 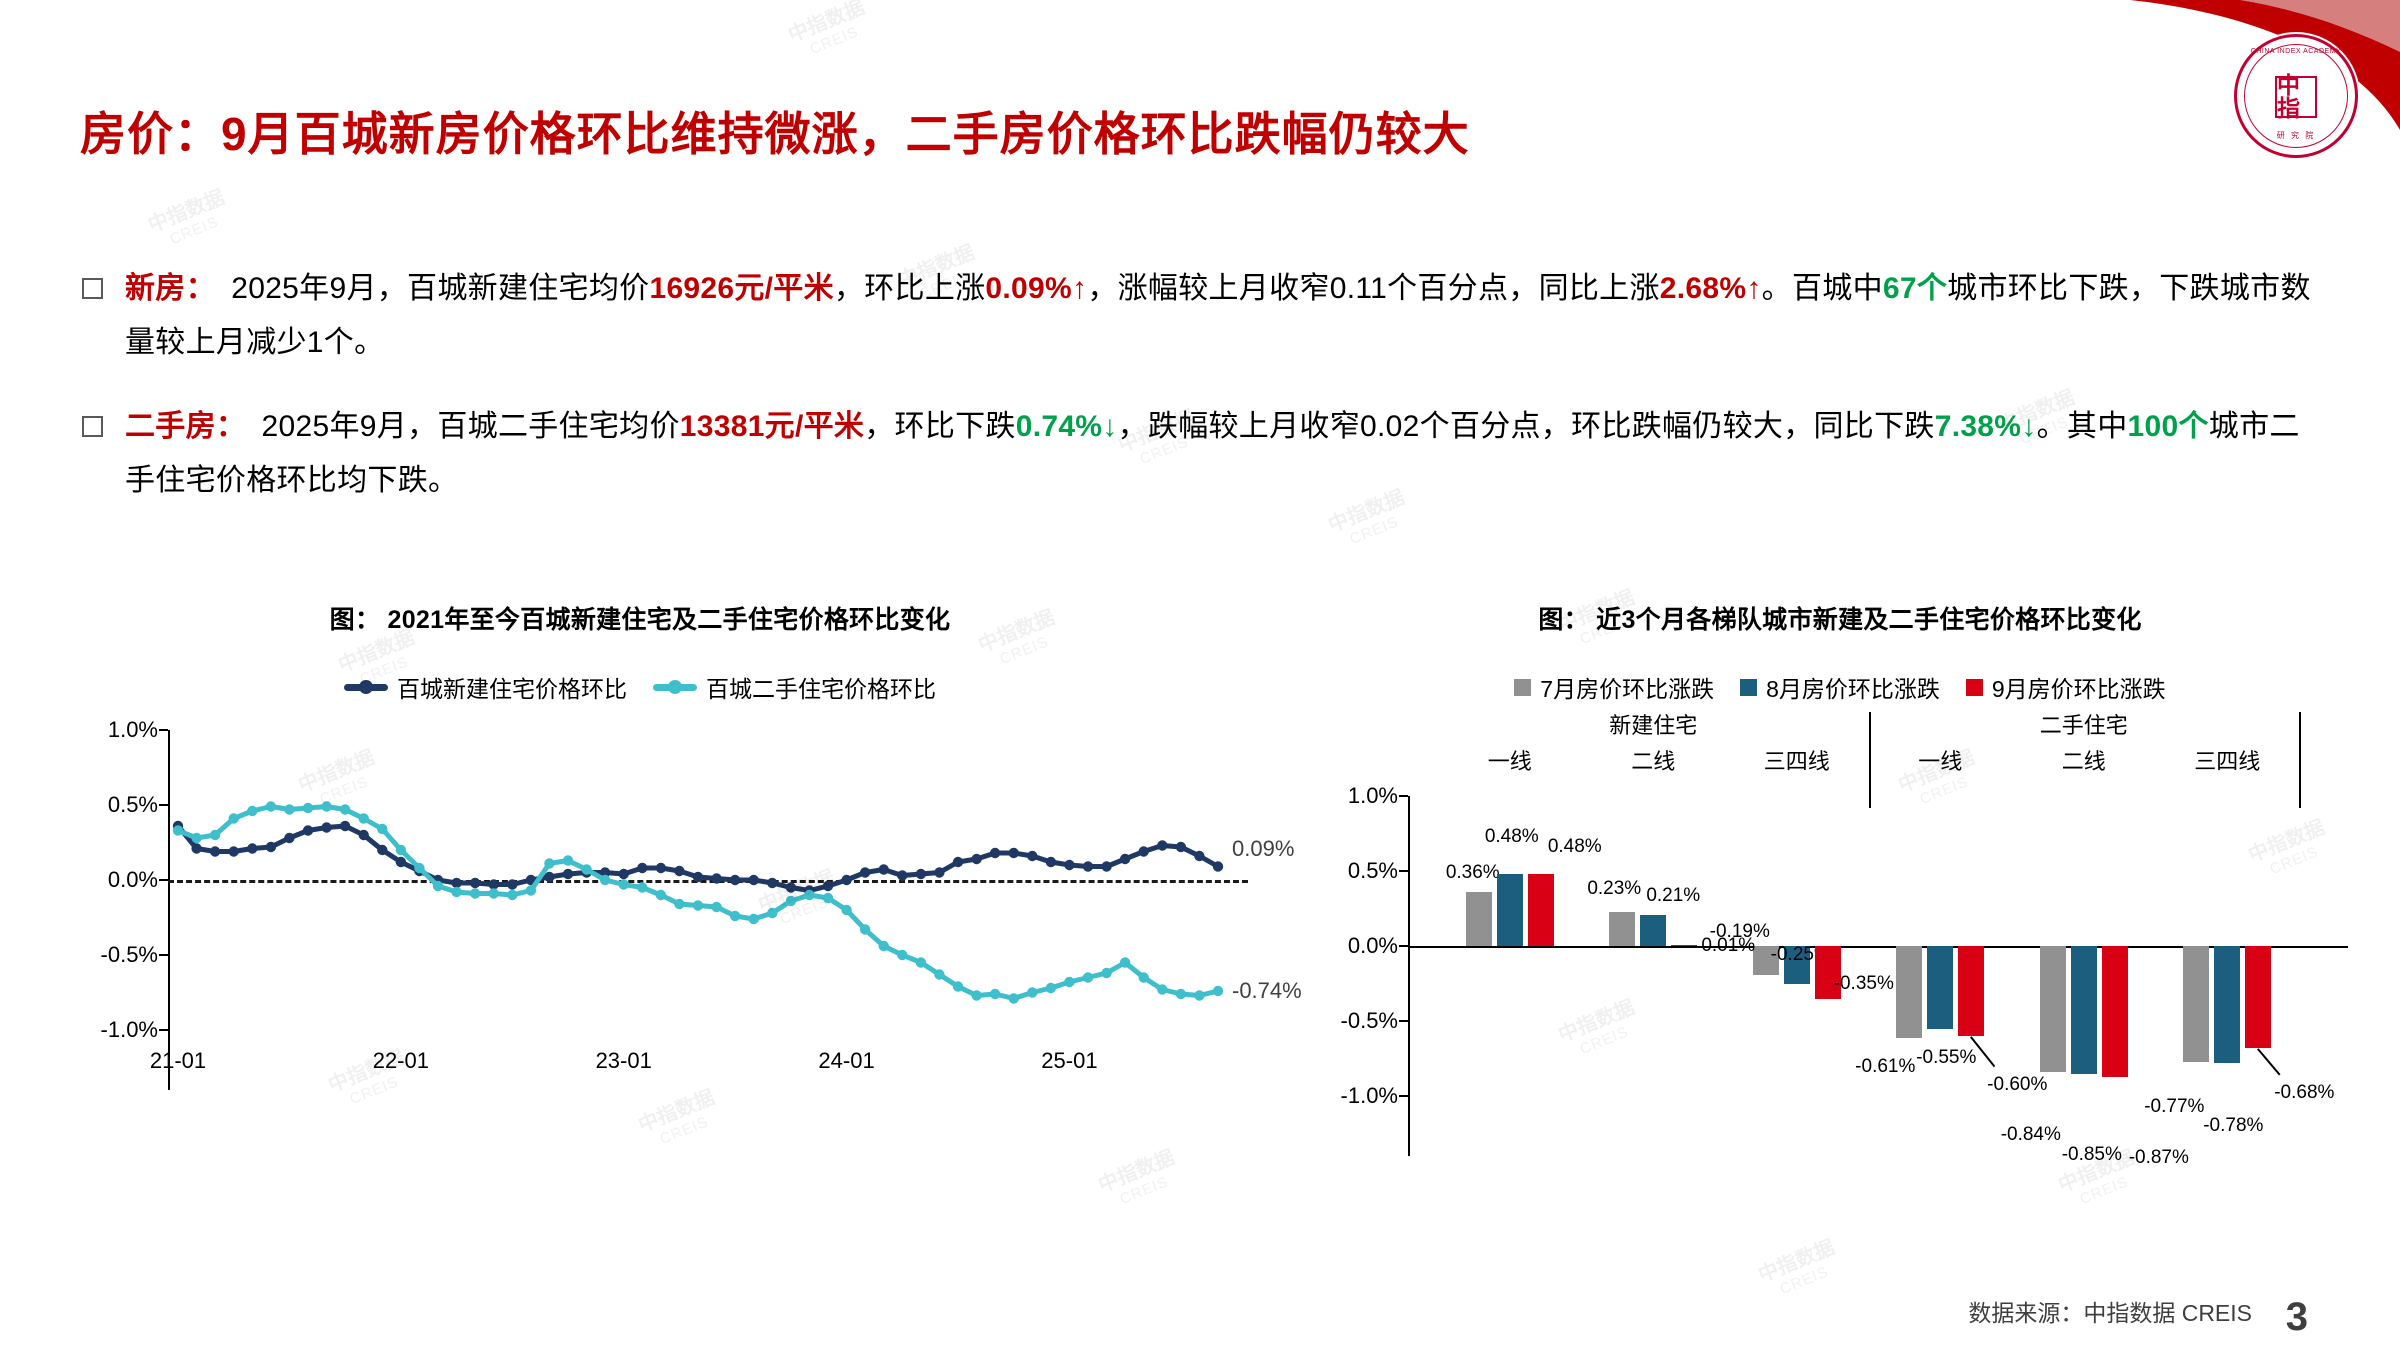 I want to click on label-leader-line, so click(x=2269, y=1062).